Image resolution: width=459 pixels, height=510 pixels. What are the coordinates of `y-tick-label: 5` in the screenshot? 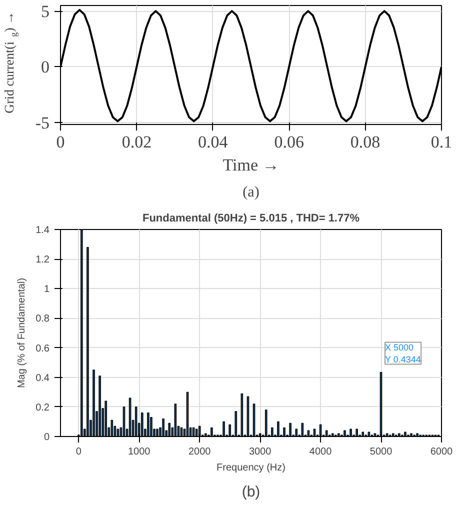 It's located at (45, 12).